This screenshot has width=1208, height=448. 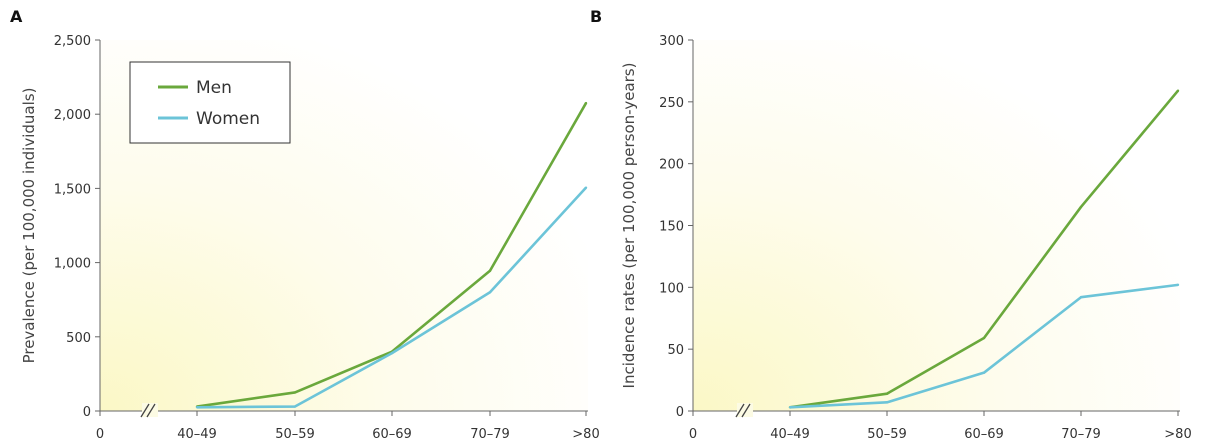 What do you see at coordinates (72, 189) in the screenshot?
I see `y-tick-label: 1,500` at bounding box center [72, 189].